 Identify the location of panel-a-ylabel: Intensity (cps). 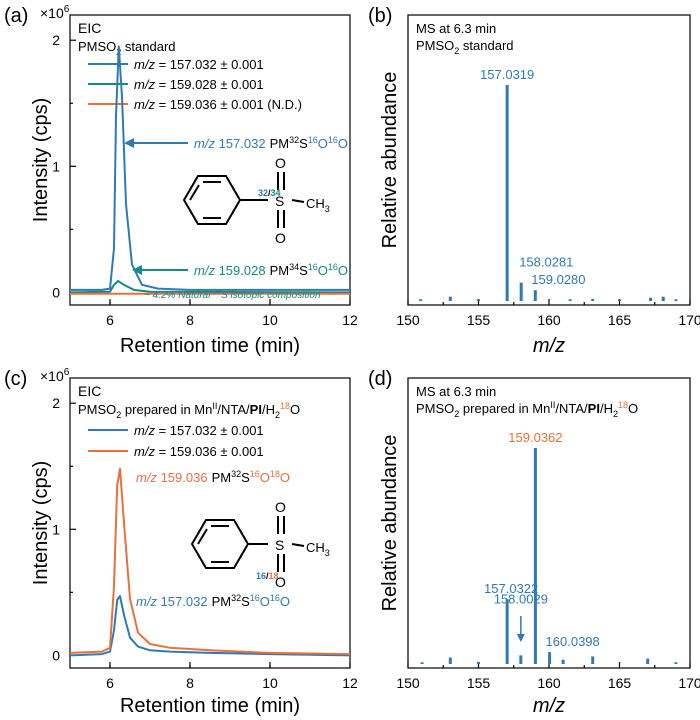
(41, 160).